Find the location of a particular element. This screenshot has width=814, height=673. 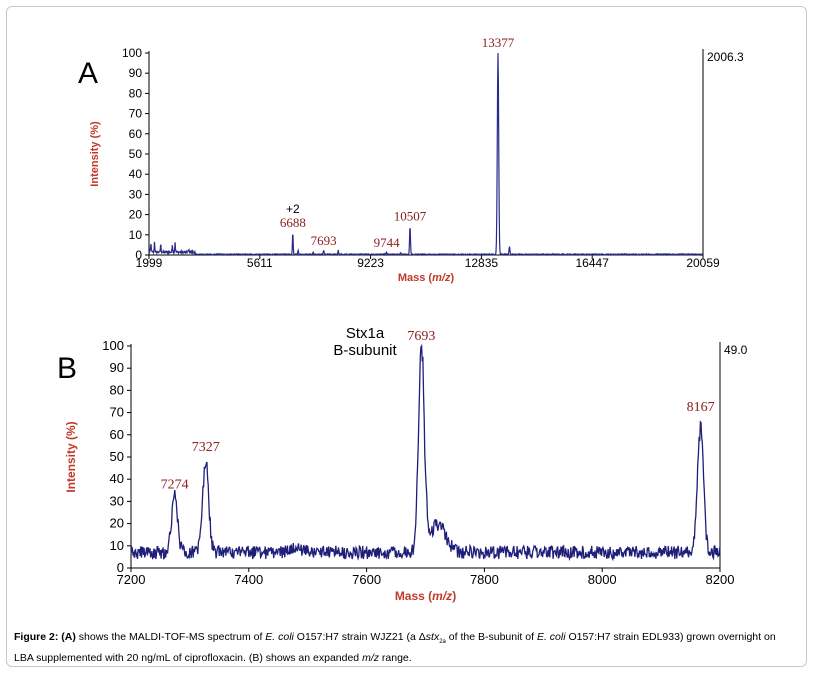

intensity-scale-value: 49.0 is located at coordinates (736, 350).